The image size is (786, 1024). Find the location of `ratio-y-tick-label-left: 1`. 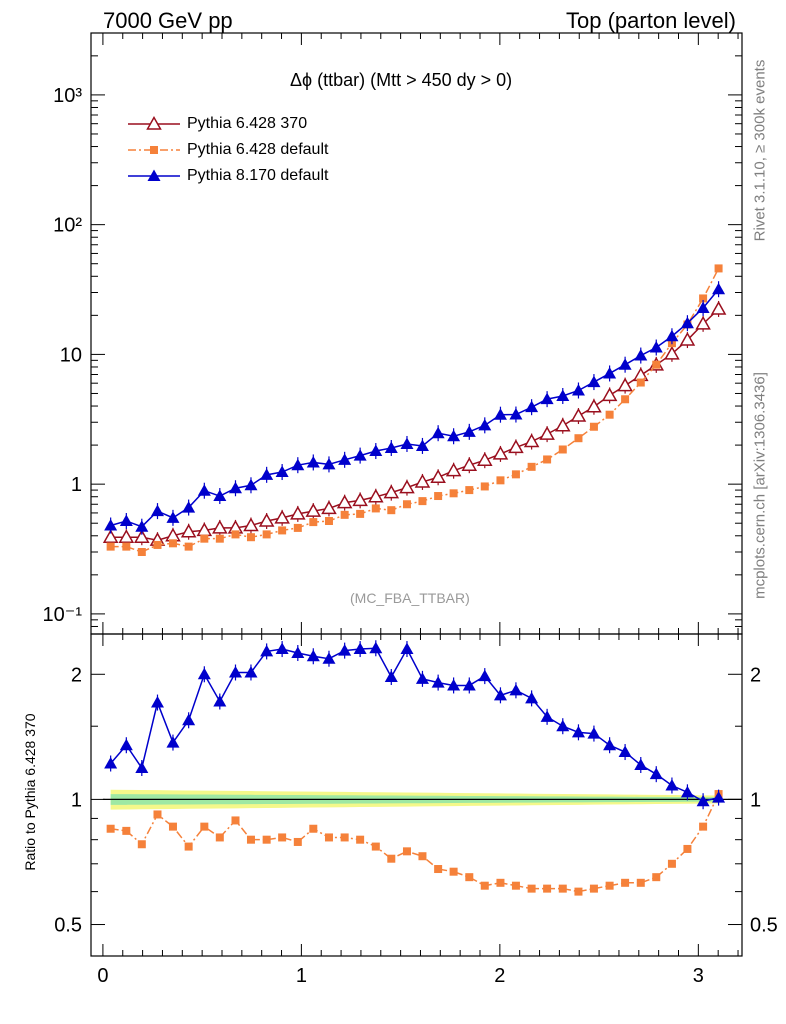

ratio-y-tick-label-left: 1 is located at coordinates (76, 800).